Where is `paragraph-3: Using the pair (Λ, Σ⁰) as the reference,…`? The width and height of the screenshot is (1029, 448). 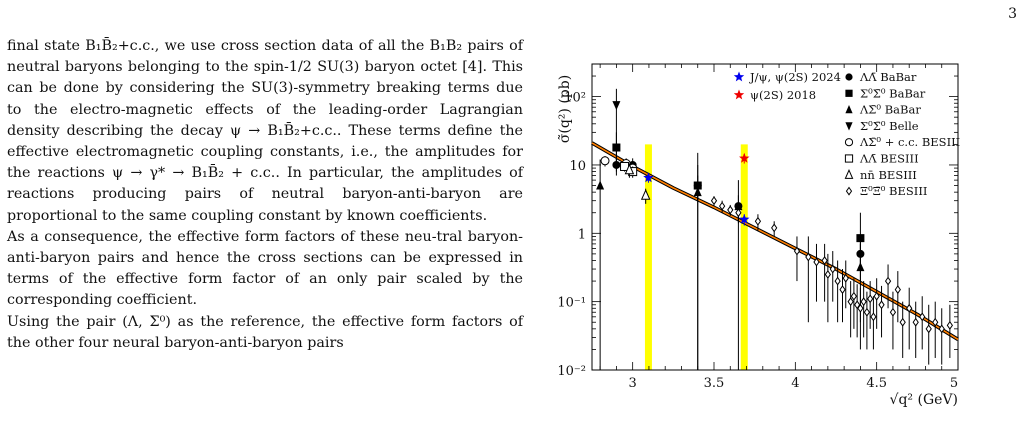 paragraph-3: Using the pair (Λ, Σ⁰) as the reference,… is located at coordinates (265, 332).